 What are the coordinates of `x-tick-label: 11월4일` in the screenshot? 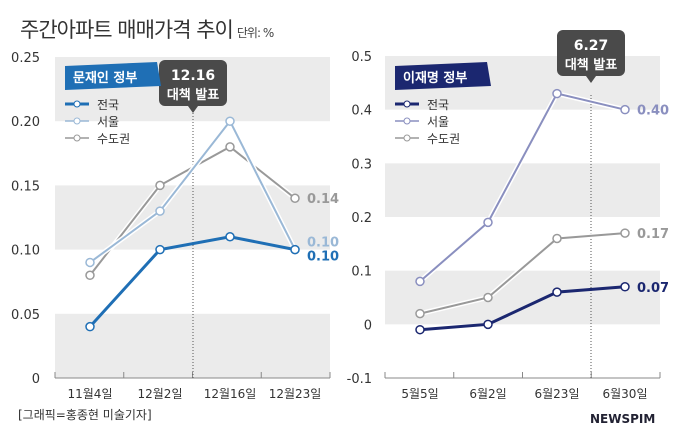 It's located at (90, 394).